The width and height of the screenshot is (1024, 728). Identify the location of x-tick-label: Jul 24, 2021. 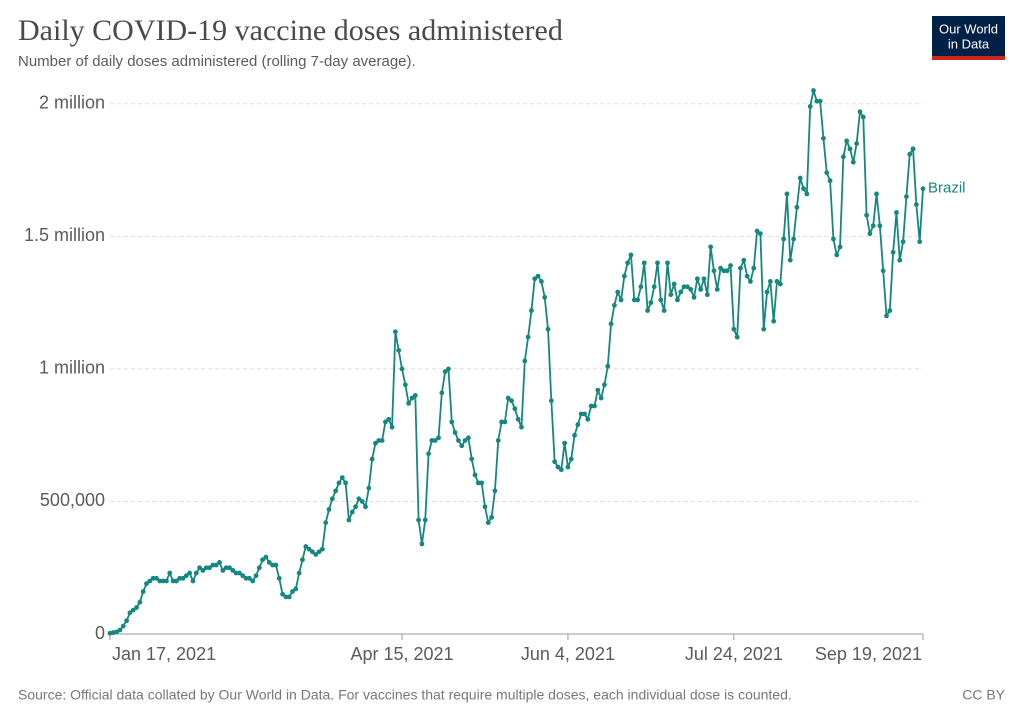
(734, 654).